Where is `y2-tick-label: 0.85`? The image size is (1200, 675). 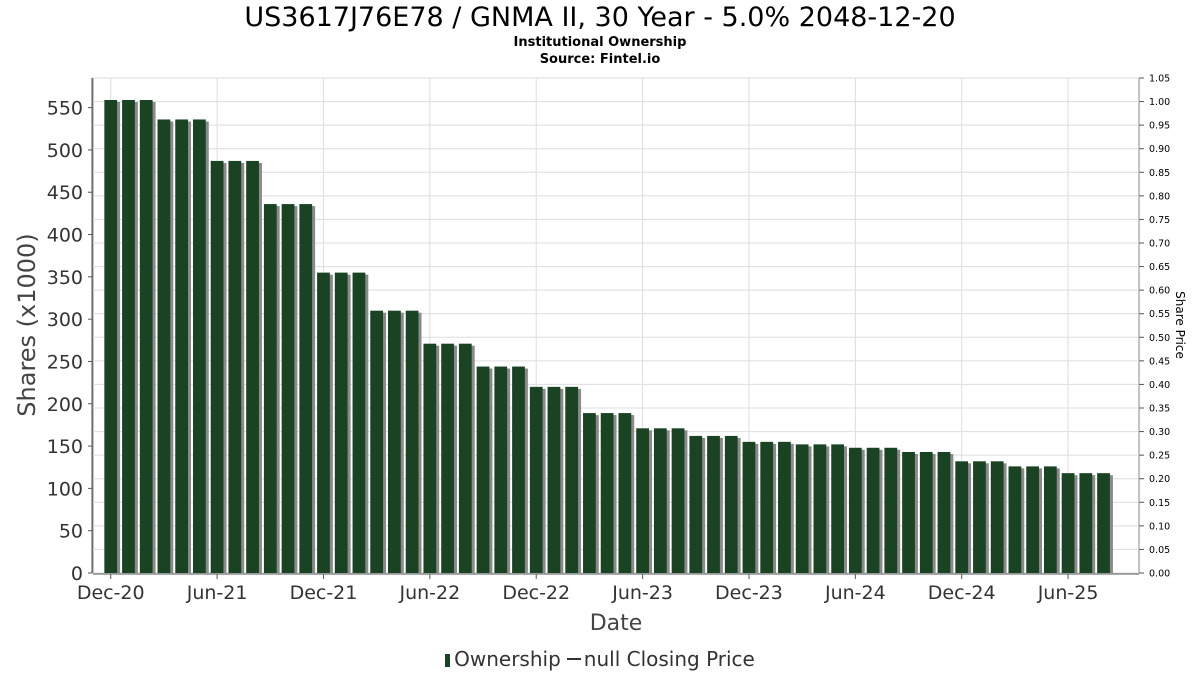 y2-tick-label: 0.85 is located at coordinates (1159, 173).